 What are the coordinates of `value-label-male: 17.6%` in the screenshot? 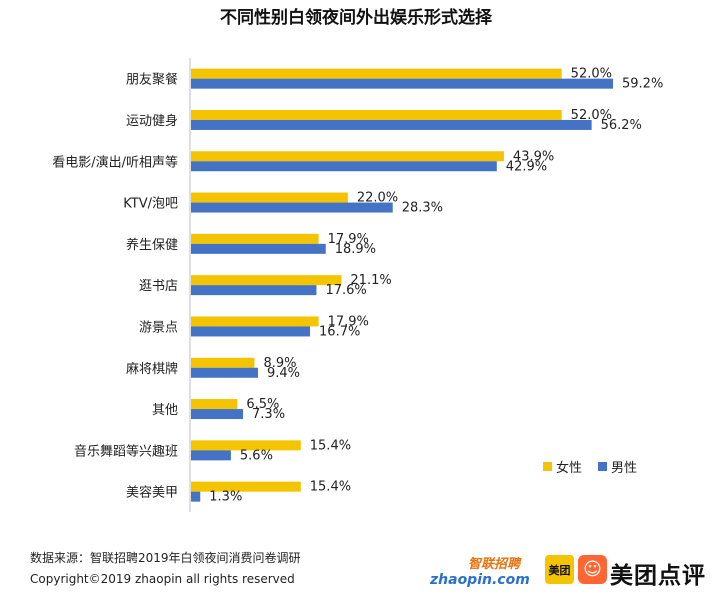 It's located at (345, 290).